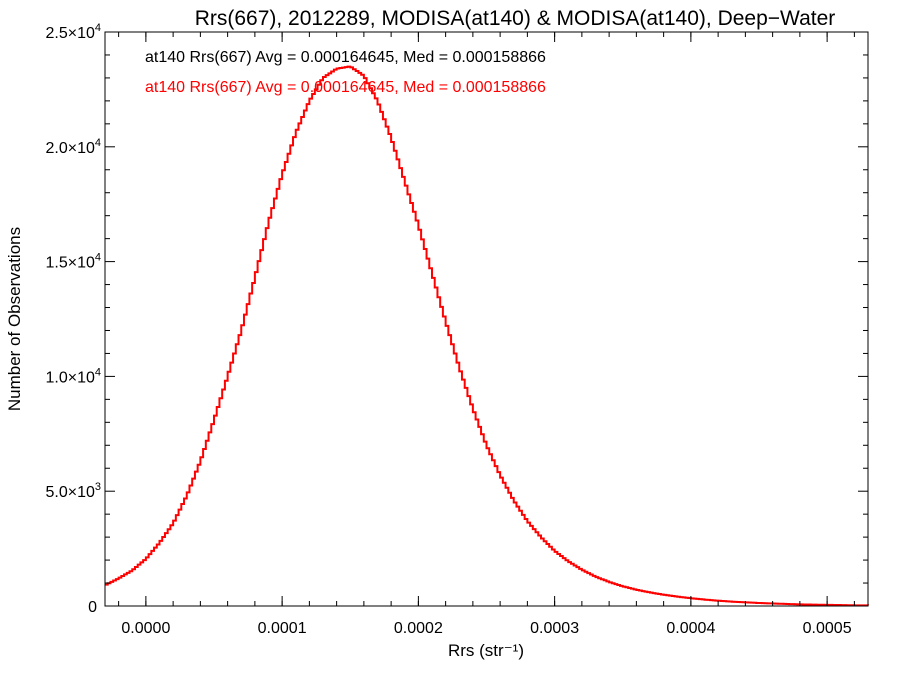  I want to click on x-tick-label: 0.0001, so click(282, 628).